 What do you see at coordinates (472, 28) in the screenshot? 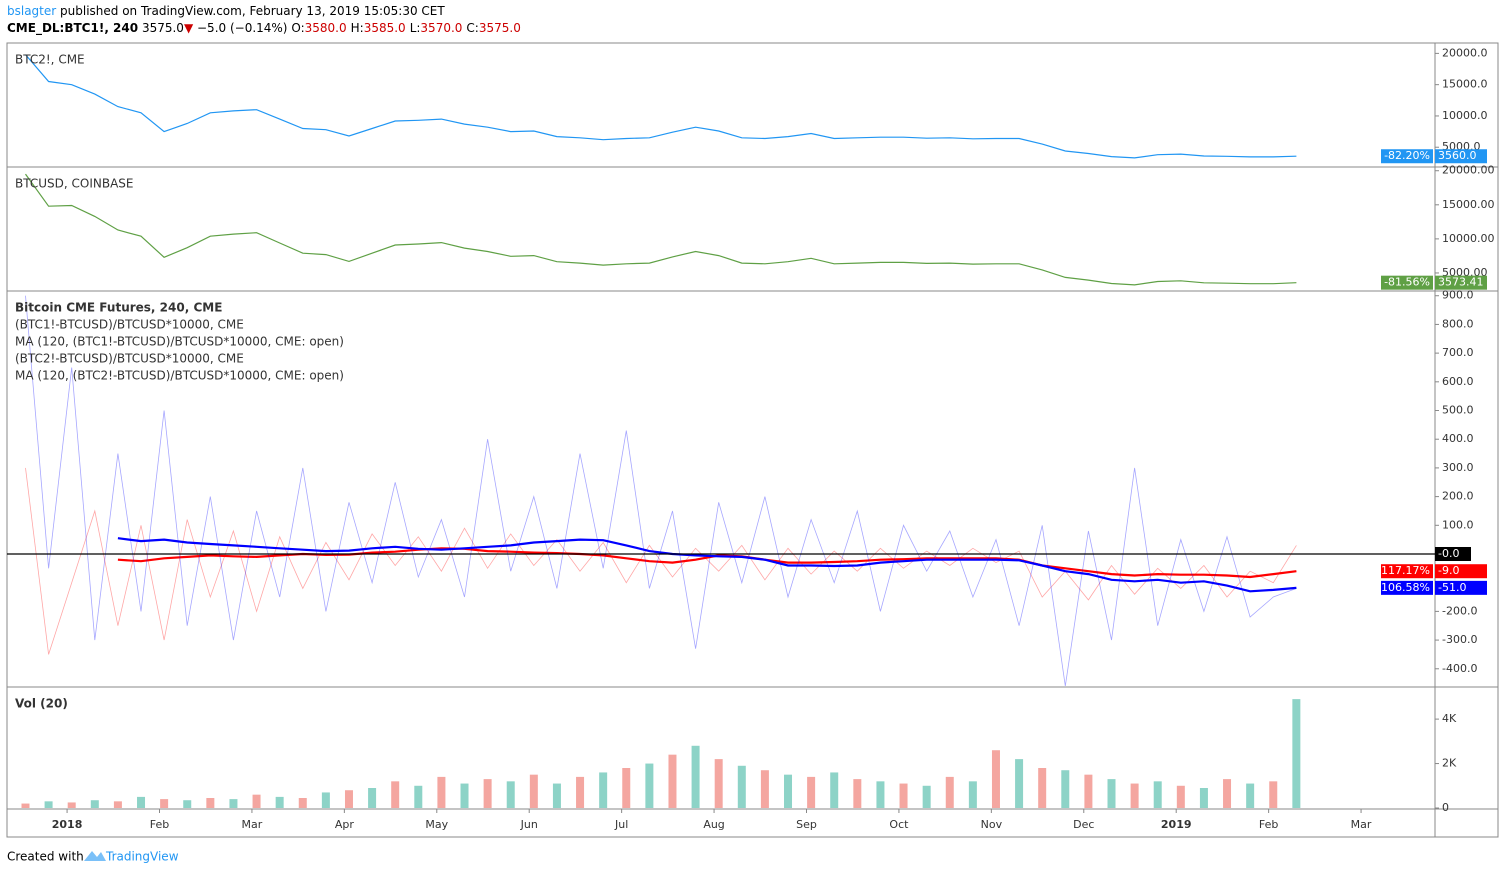
I see `ohlc-label: C:` at bounding box center [472, 28].